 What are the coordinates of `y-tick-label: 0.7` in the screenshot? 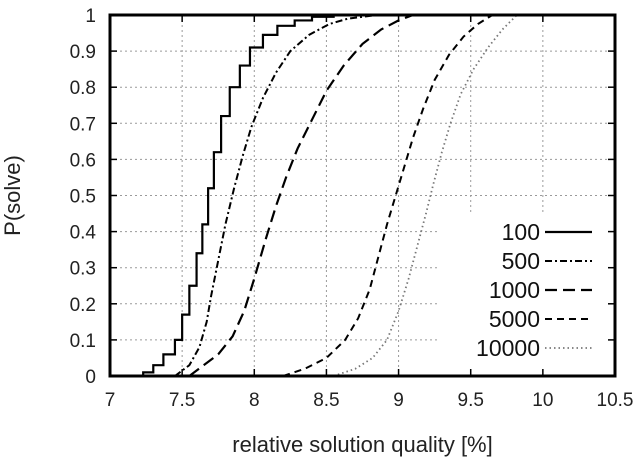 It's located at (83, 124).